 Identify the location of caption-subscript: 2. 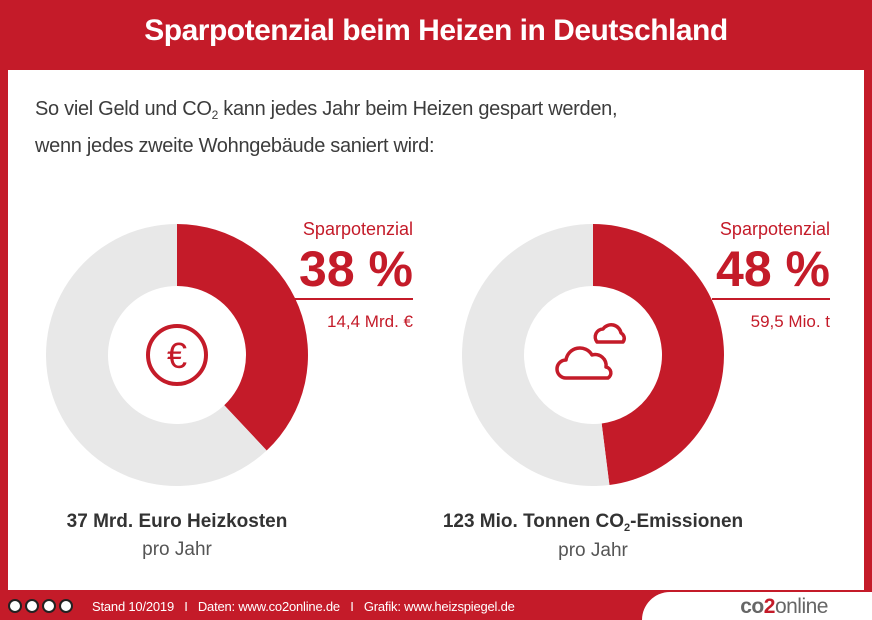
(627, 528).